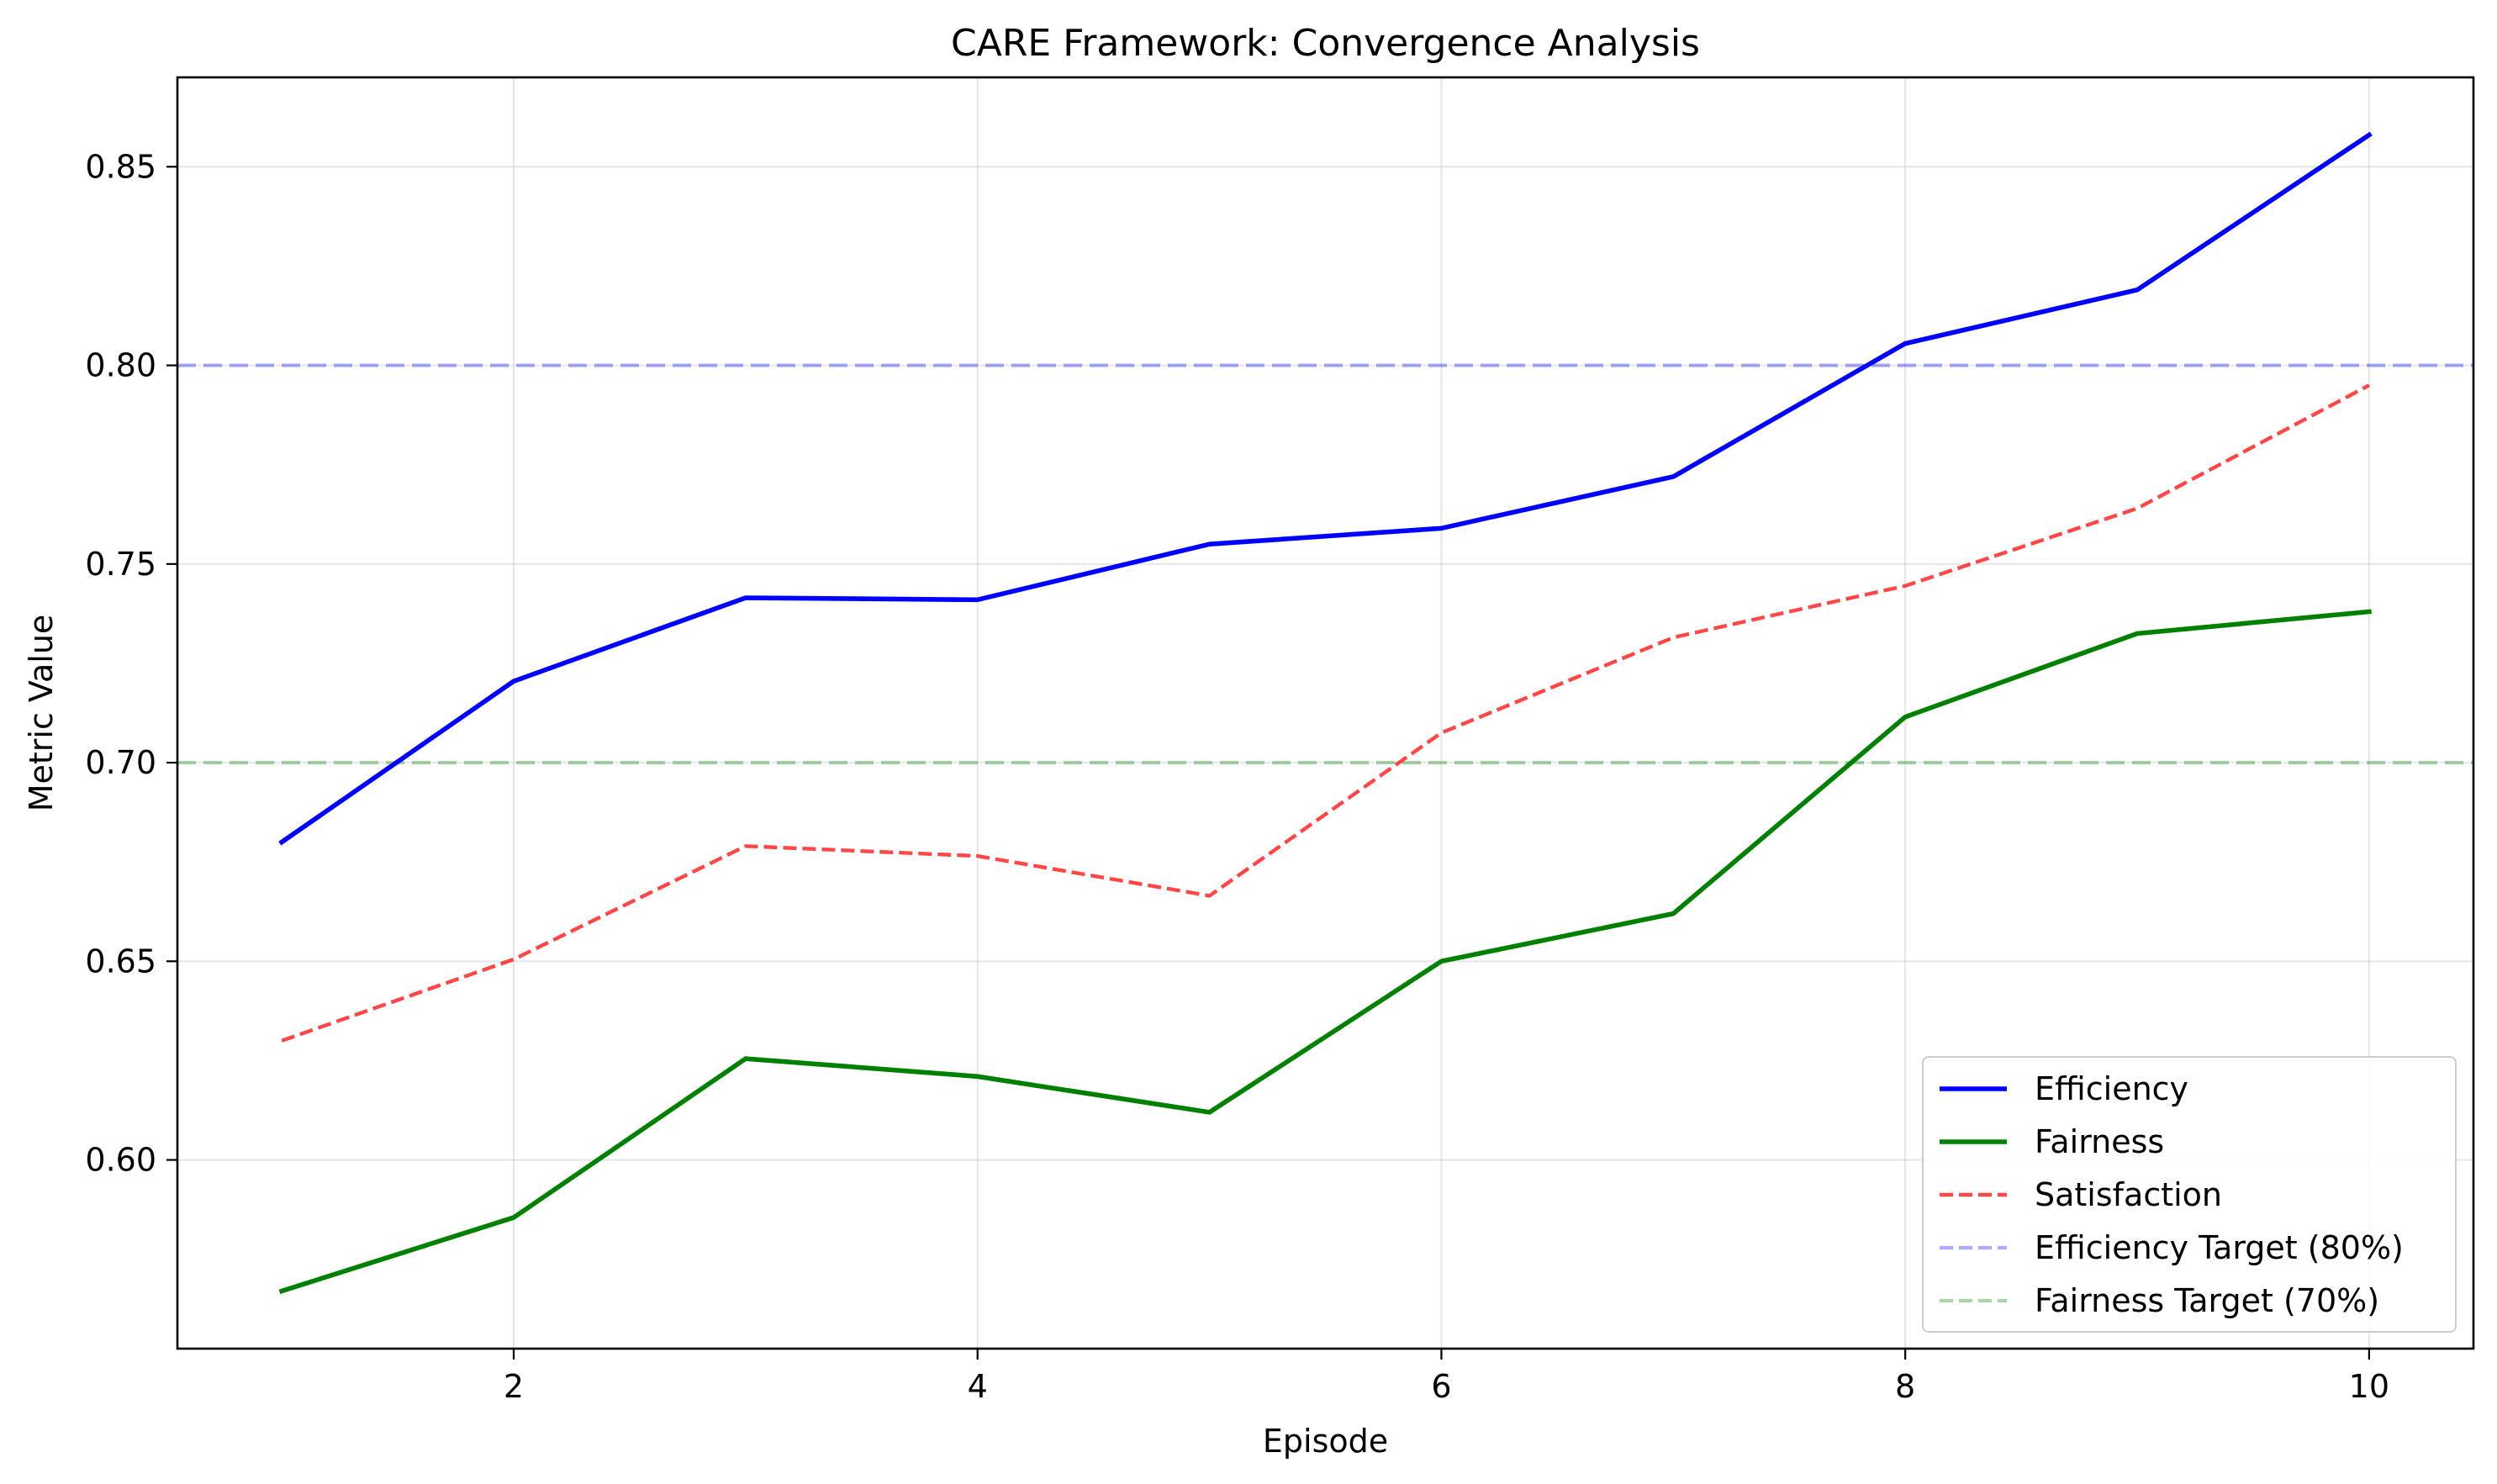  Describe the element at coordinates (1905, 1386) in the screenshot. I see `x-tick-label: 8` at that location.